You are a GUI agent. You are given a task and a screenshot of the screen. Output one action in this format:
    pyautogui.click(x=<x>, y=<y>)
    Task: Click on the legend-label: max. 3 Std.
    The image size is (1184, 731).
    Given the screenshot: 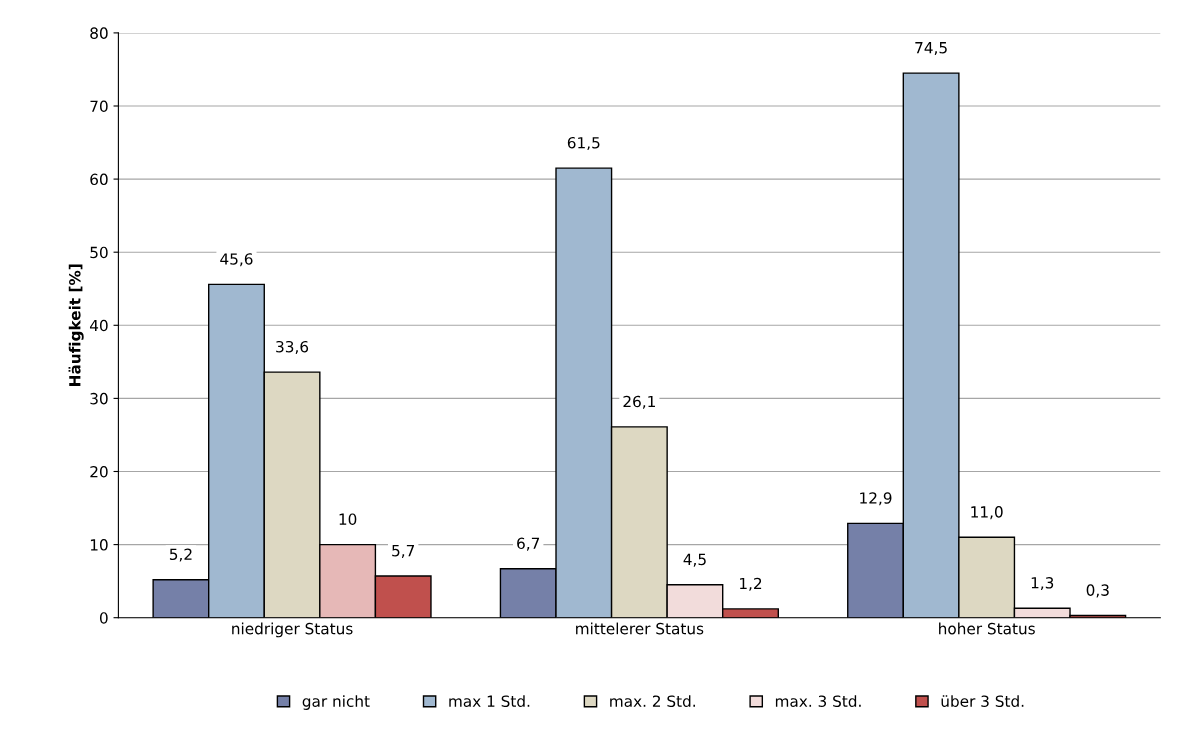 What is the action you would take?
    pyautogui.click(x=818, y=701)
    